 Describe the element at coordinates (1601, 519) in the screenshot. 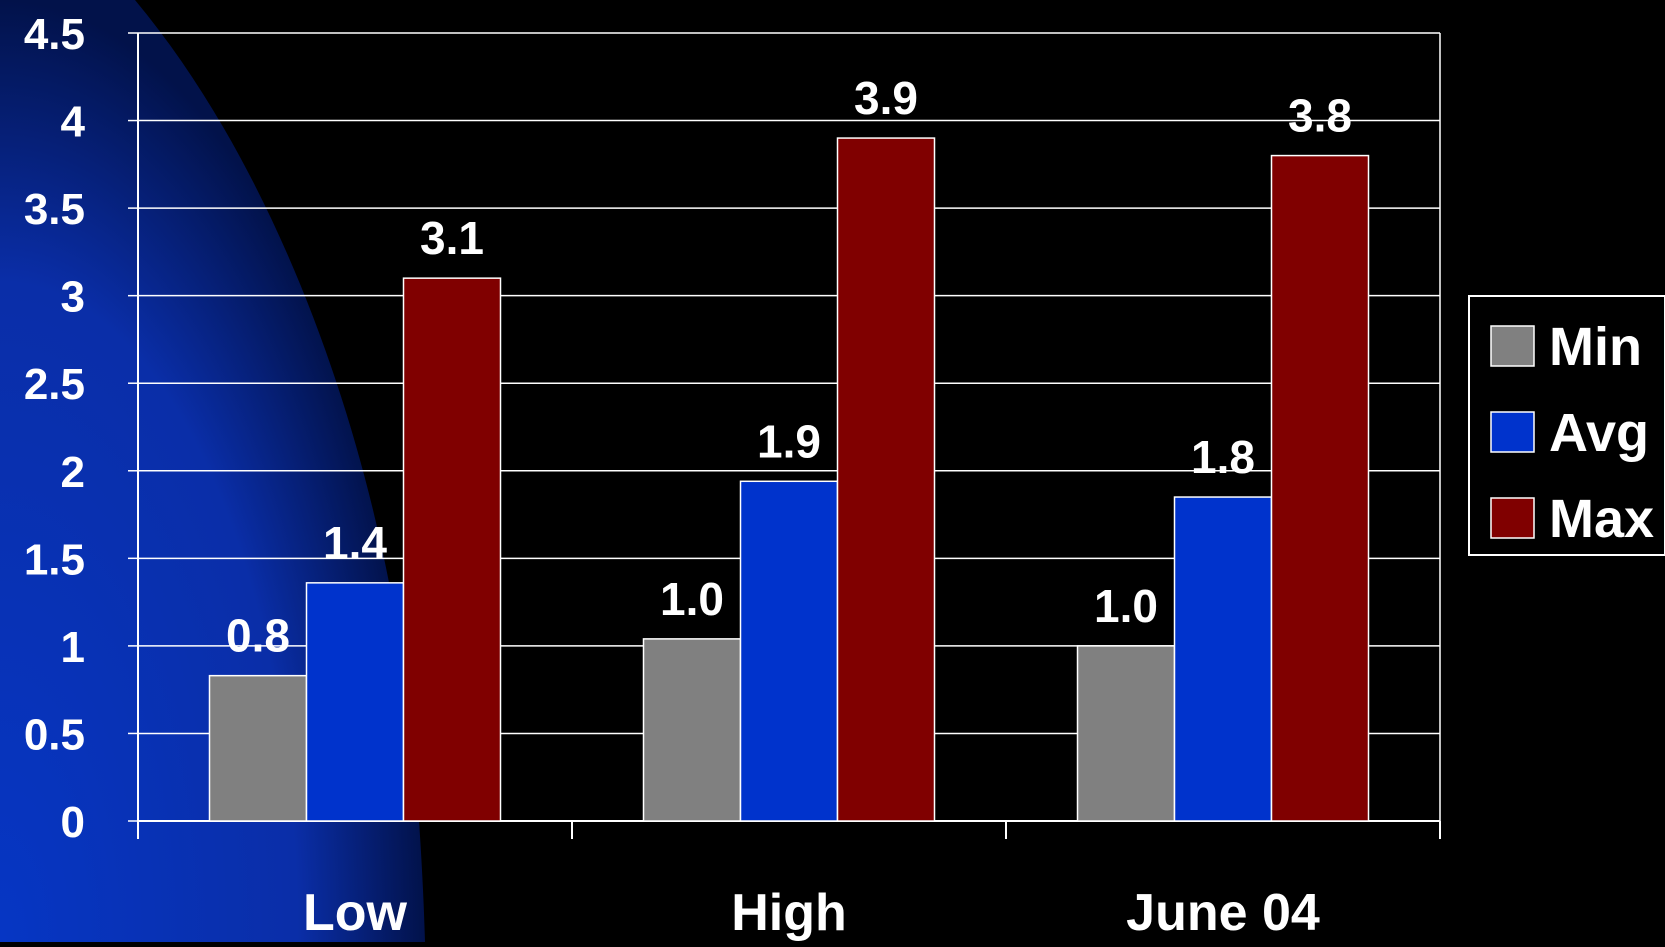

I see `legend-label-max: Max` at that location.